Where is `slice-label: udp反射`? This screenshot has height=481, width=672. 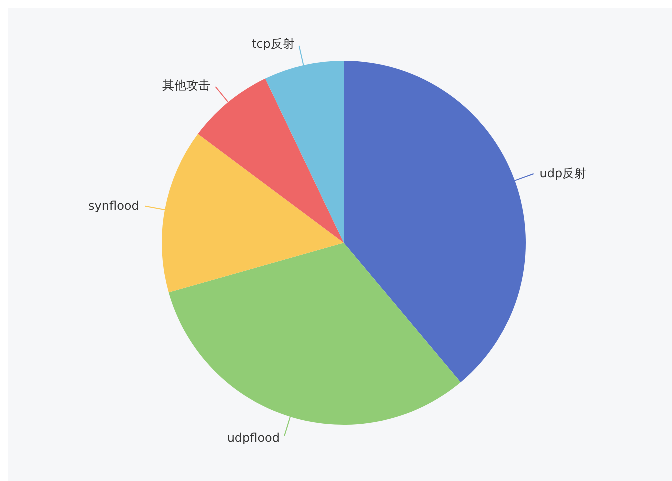
slice-label: udp反射 is located at coordinates (563, 173).